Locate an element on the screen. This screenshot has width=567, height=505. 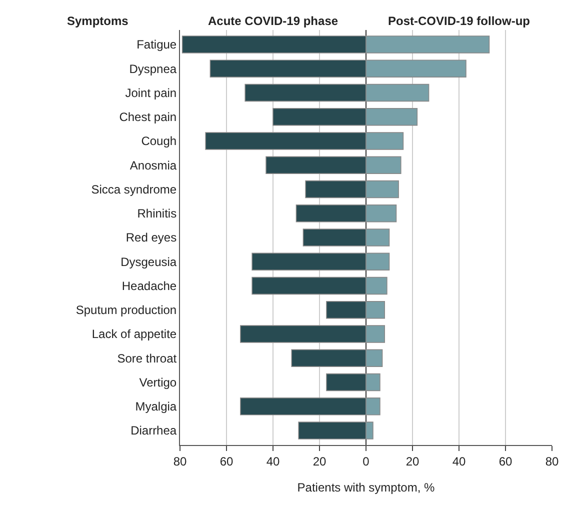
y-tick-label: Myalgia is located at coordinates (156, 407).